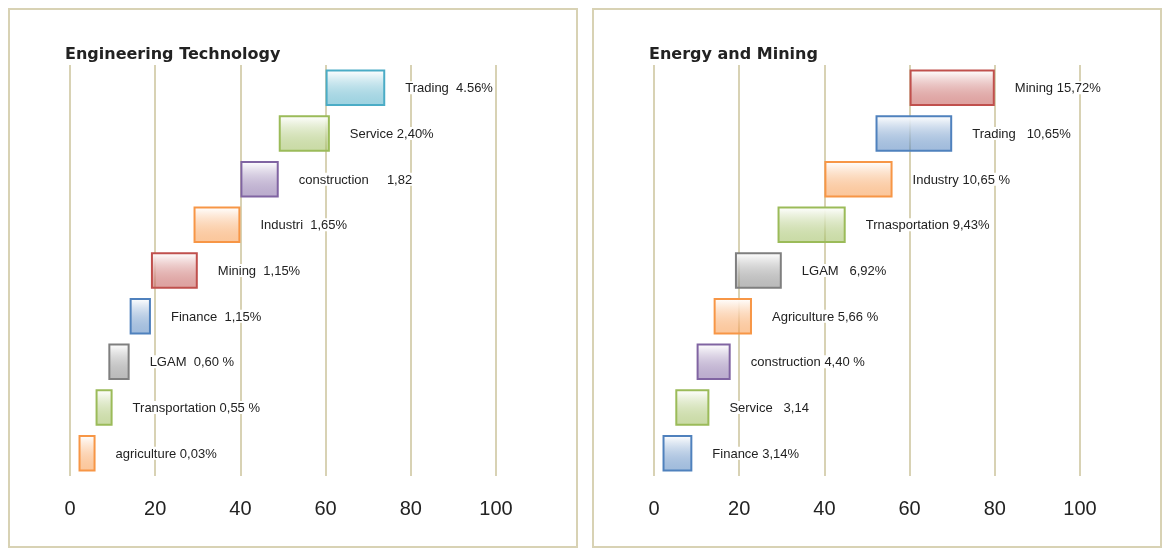  I want to click on data-label: Trading 4.56%, so click(449, 88).